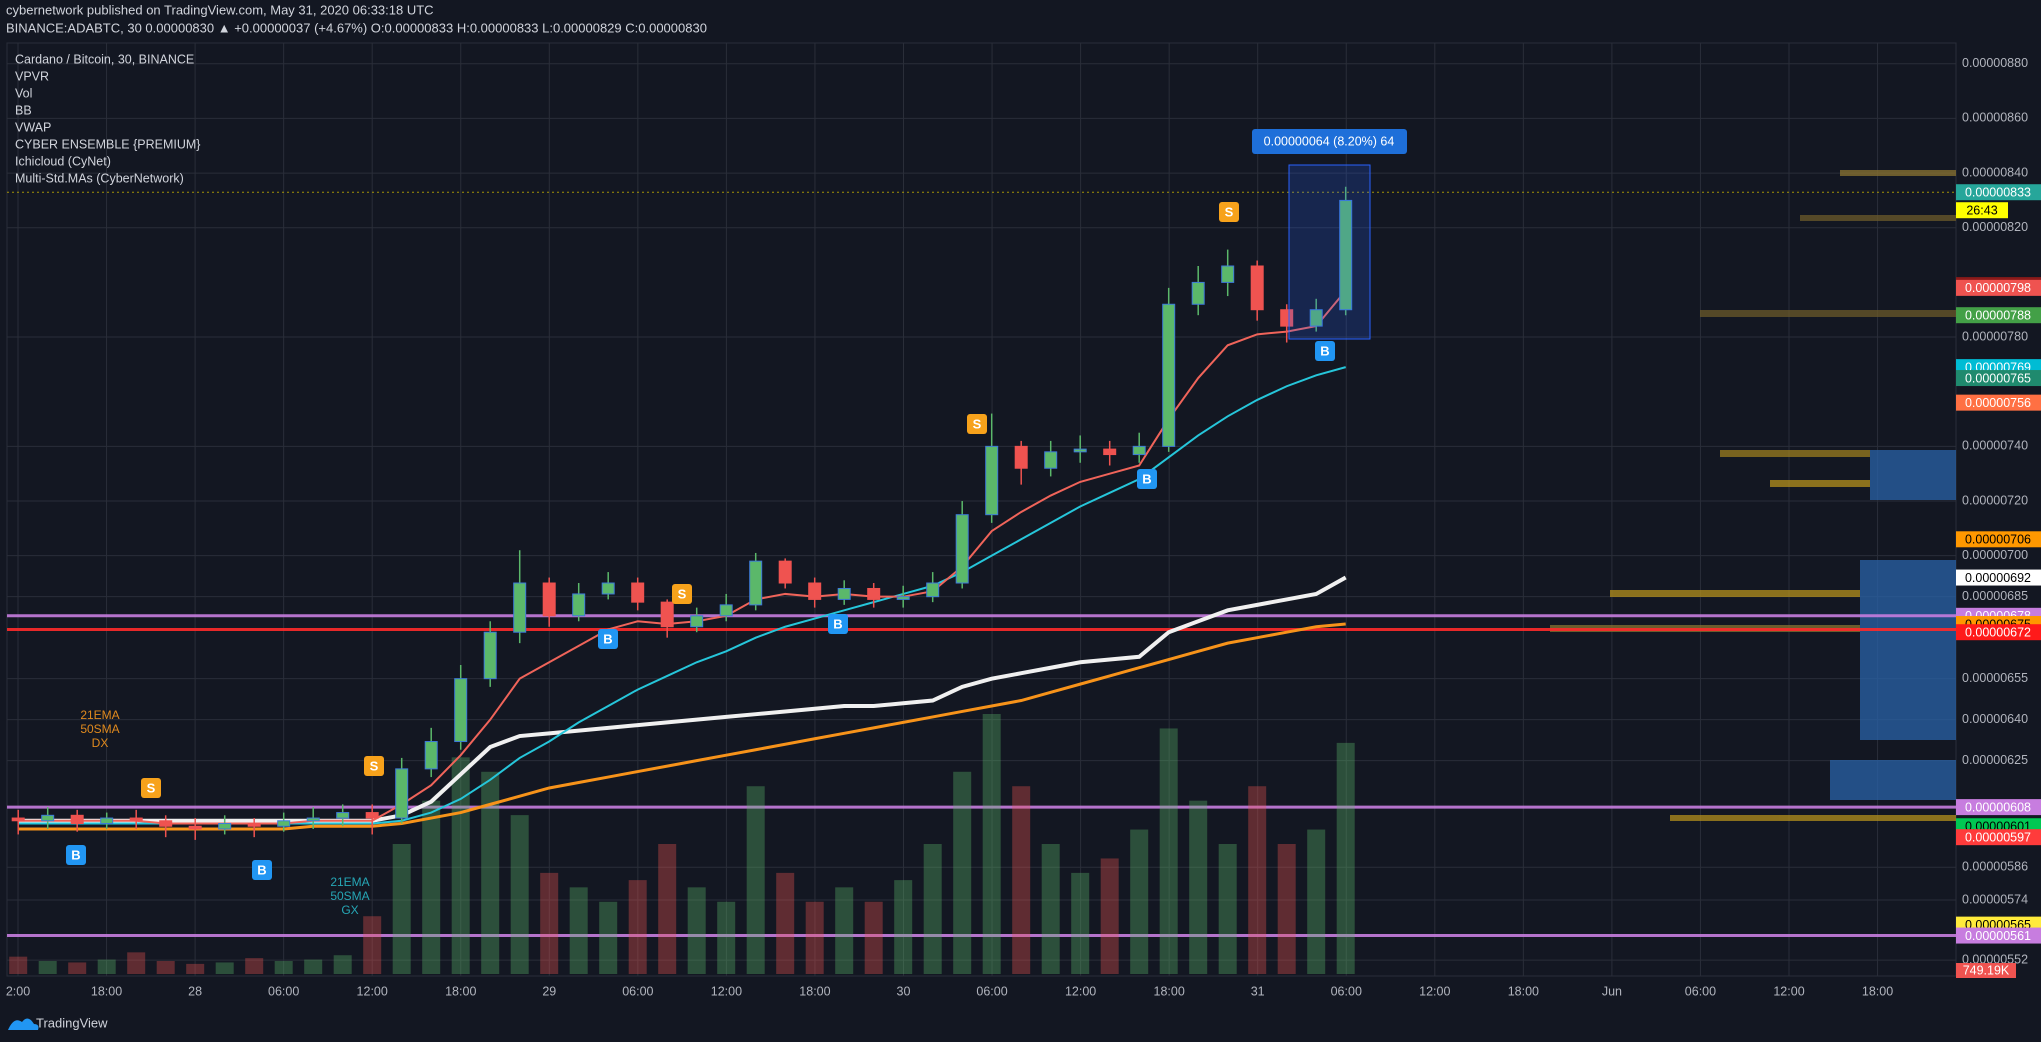  I want to click on x-tick-label: 31, so click(1258, 991).